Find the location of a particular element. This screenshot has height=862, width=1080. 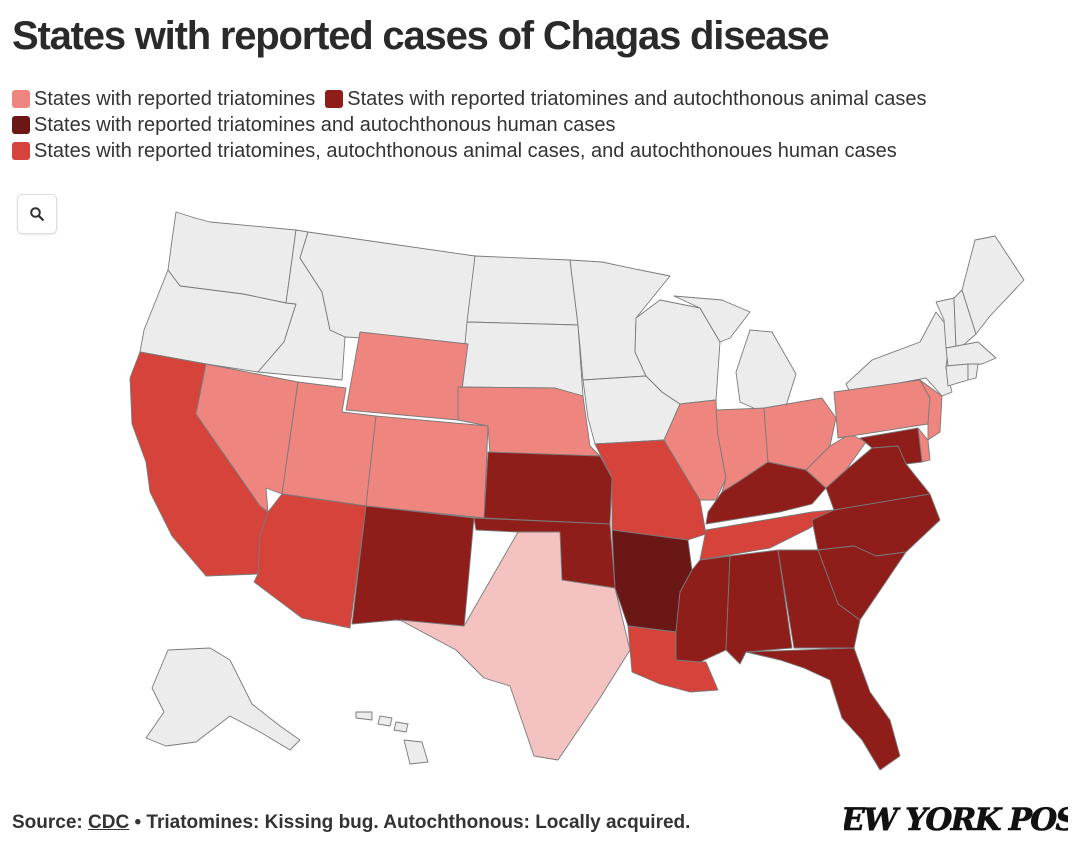

search-icon is located at coordinates (37, 214).